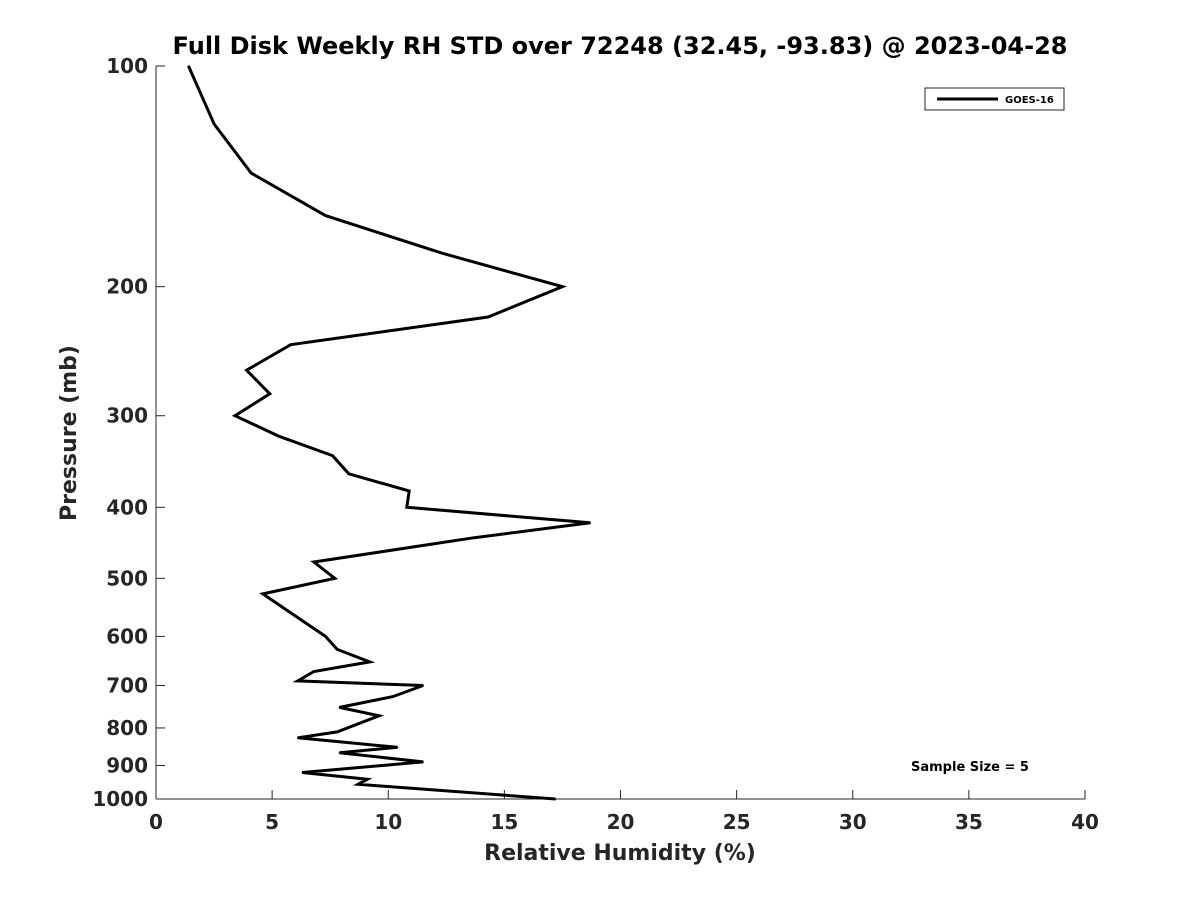  Describe the element at coordinates (969, 822) in the screenshot. I see `x-tick-label: 35` at that location.